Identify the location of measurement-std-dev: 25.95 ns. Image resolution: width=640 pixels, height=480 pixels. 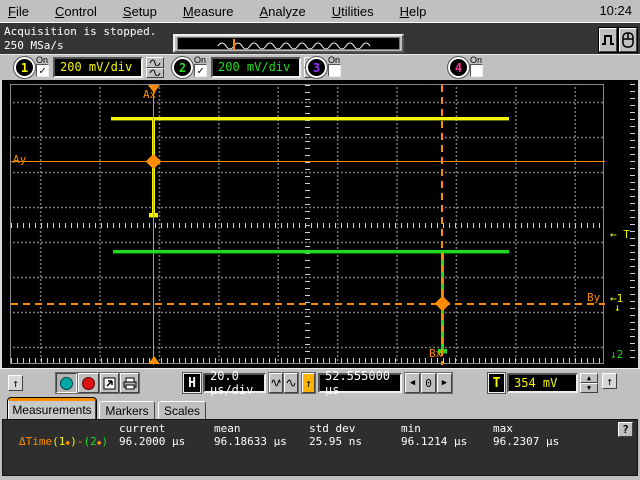
(335, 441).